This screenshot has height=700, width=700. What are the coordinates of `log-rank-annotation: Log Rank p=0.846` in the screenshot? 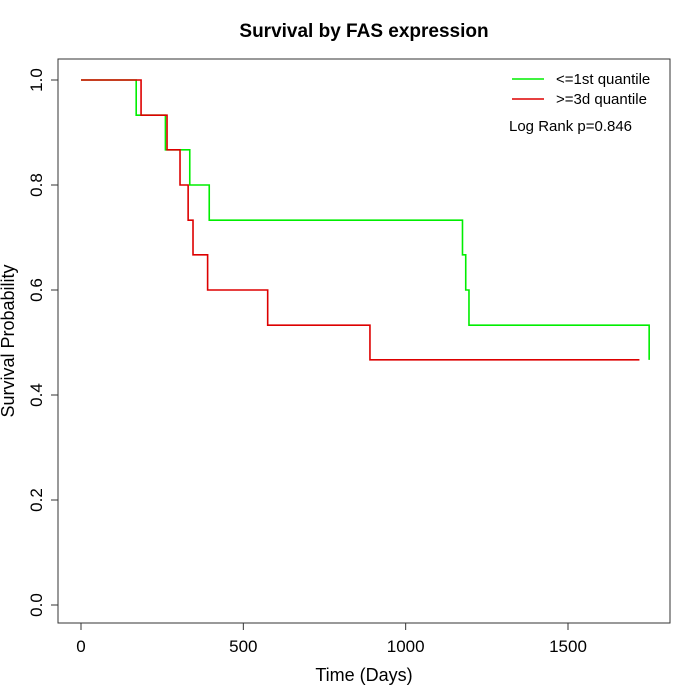 It's located at (570, 126).